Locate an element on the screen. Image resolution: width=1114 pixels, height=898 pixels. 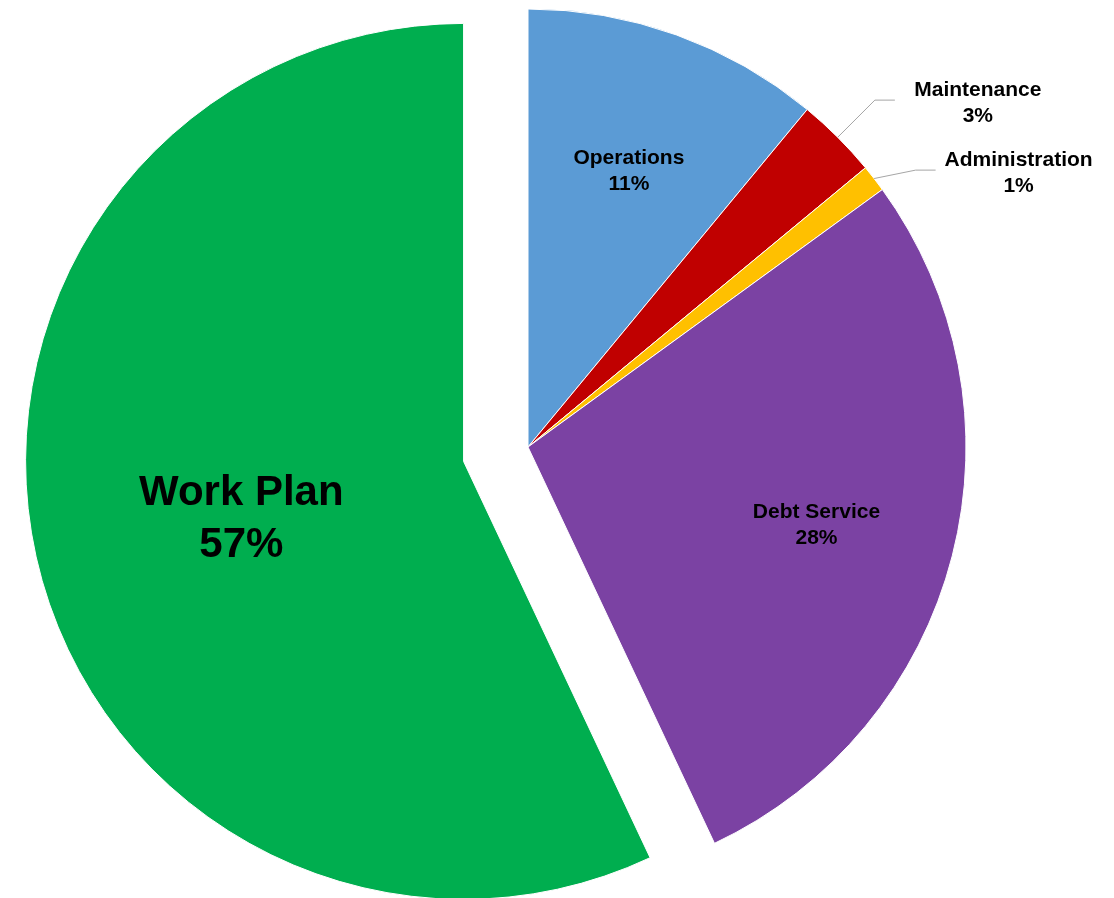
slice-label: Maintenance is located at coordinates (978, 89).